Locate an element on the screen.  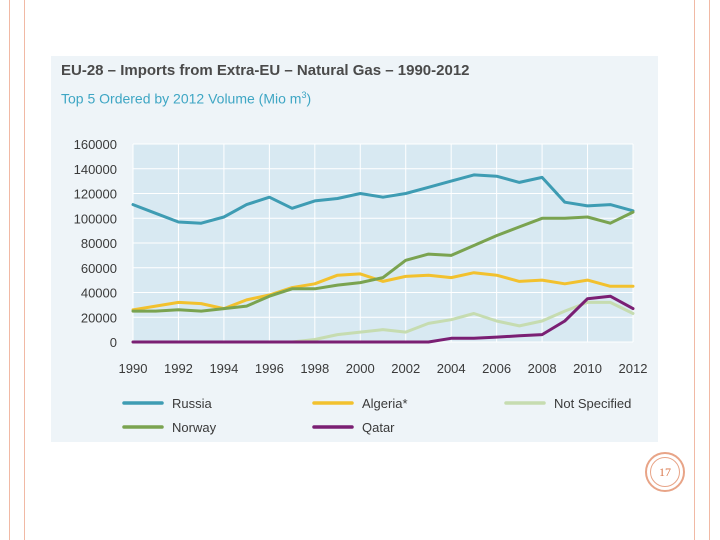
y-tick-label: 140000 is located at coordinates (95, 169).